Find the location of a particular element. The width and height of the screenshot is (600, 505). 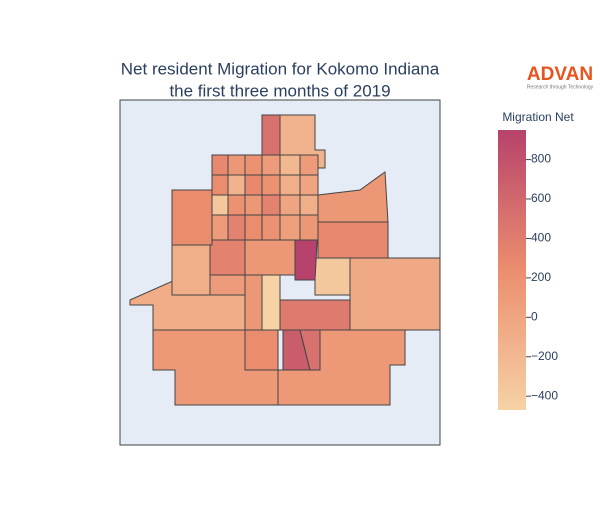

colorbar-ticks: −400 −200 0 200 400 600 800 is located at coordinates (542, 277).